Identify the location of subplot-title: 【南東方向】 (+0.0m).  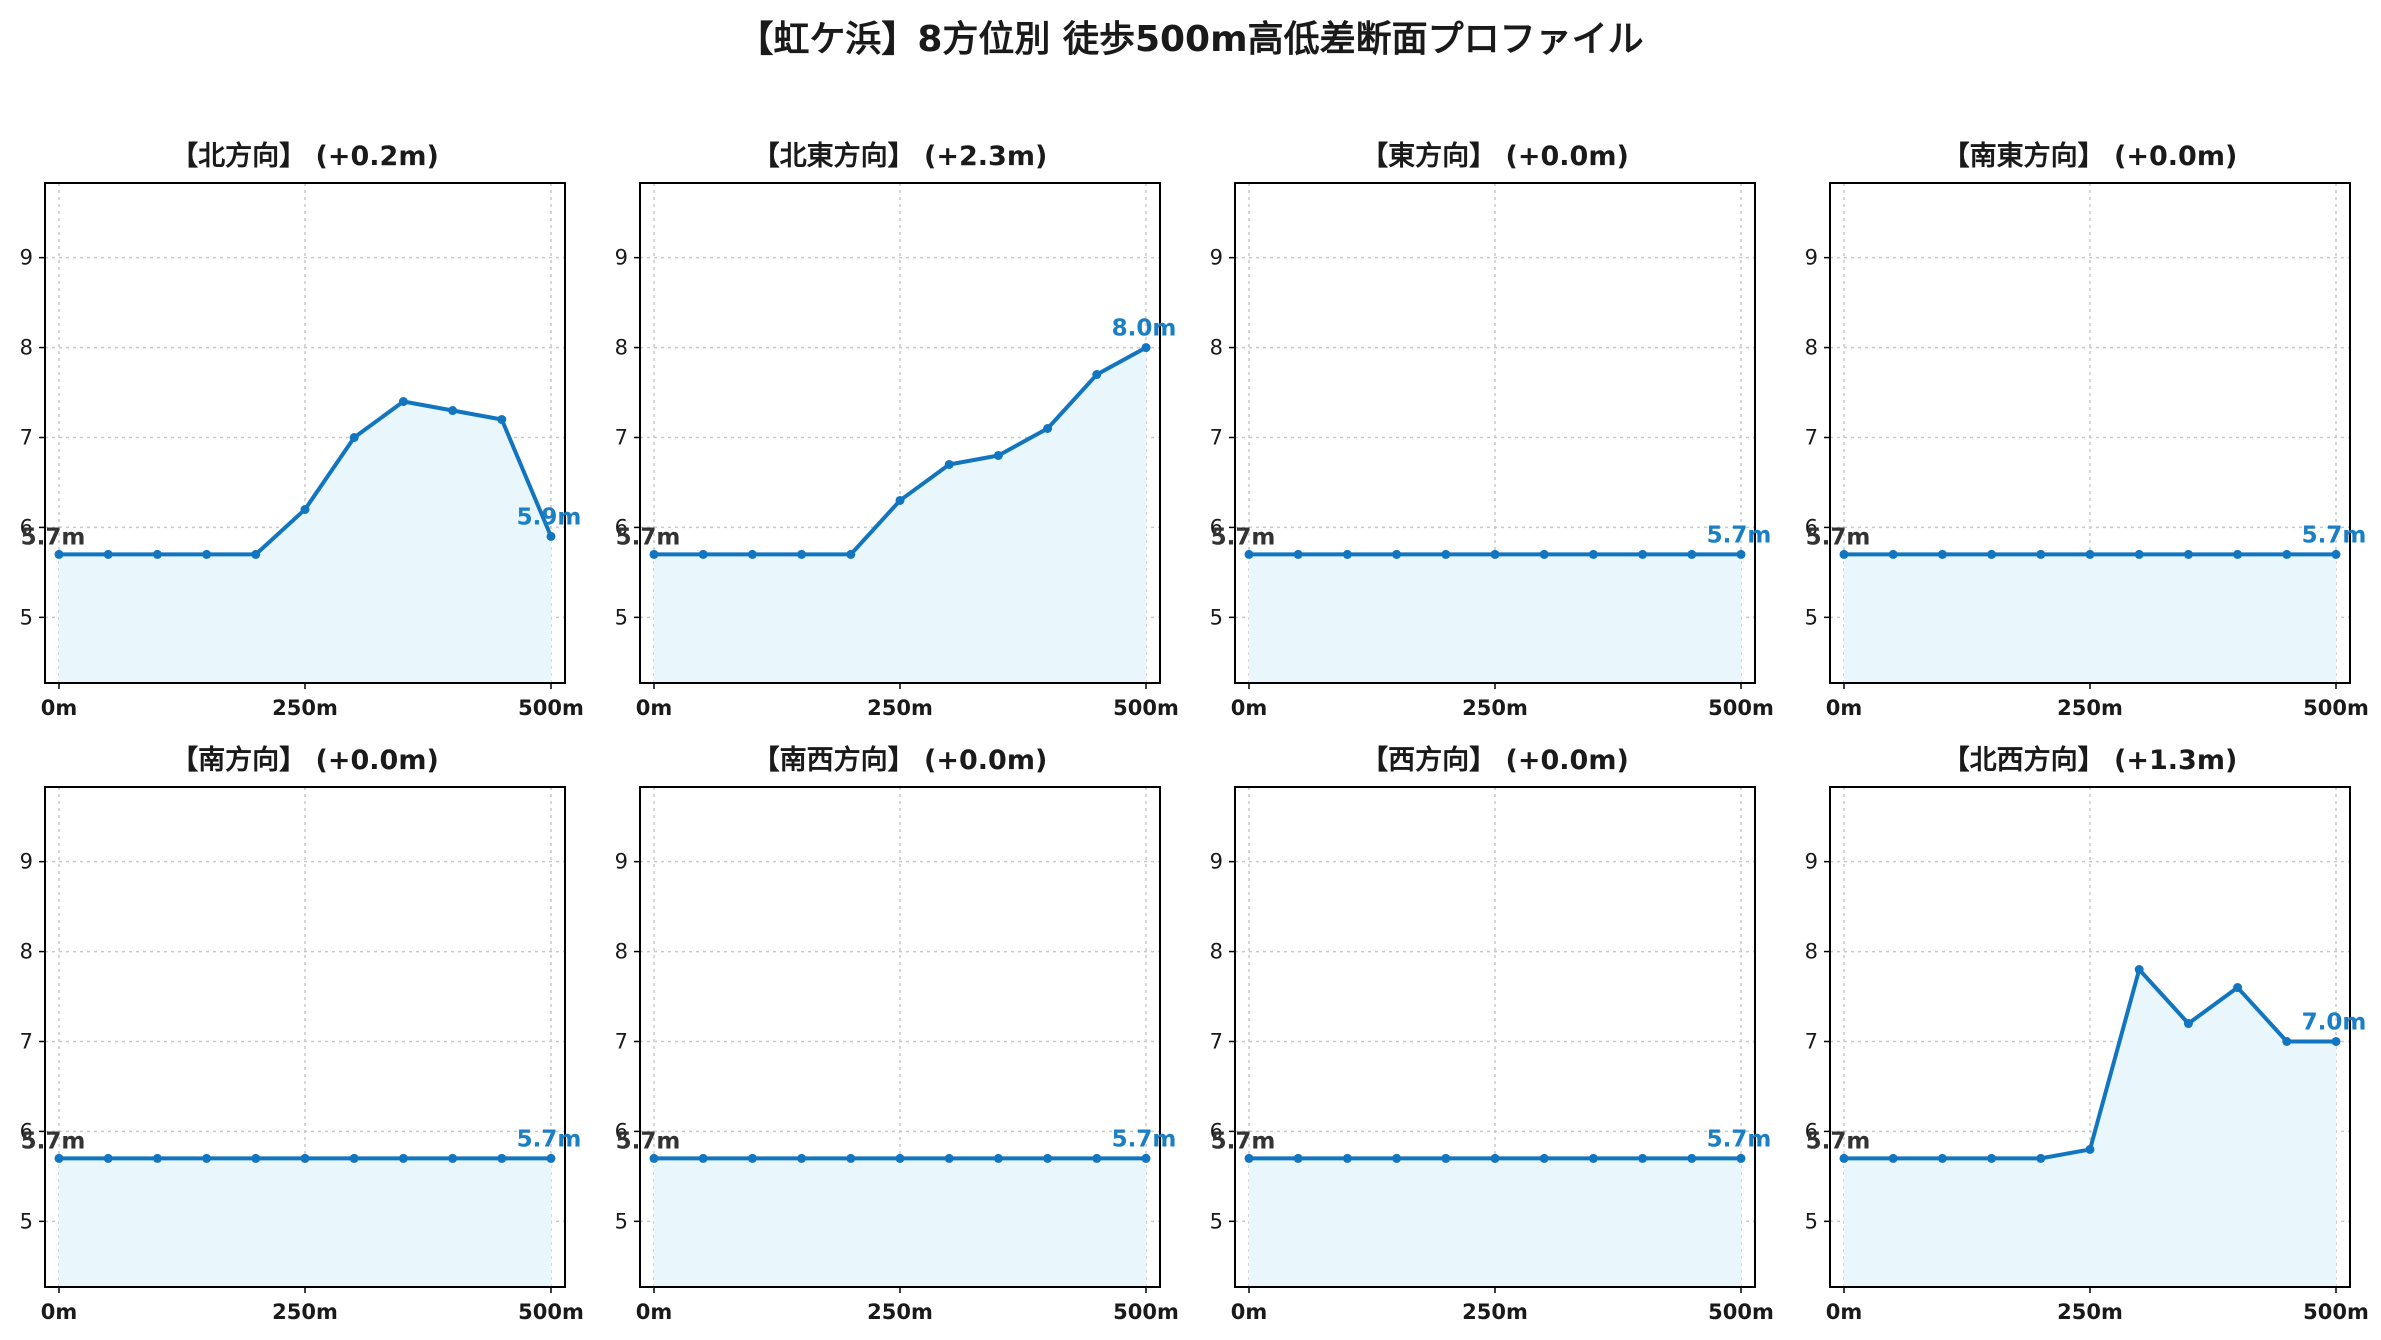
(2090, 156).